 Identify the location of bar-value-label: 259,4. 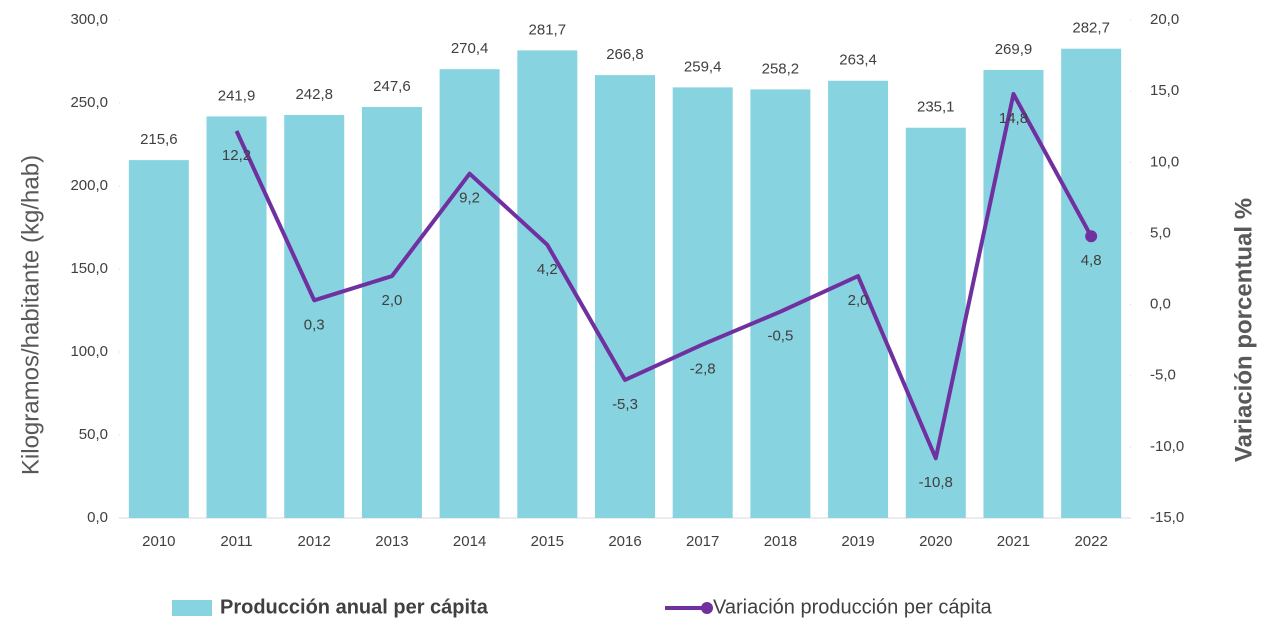
(703, 66).